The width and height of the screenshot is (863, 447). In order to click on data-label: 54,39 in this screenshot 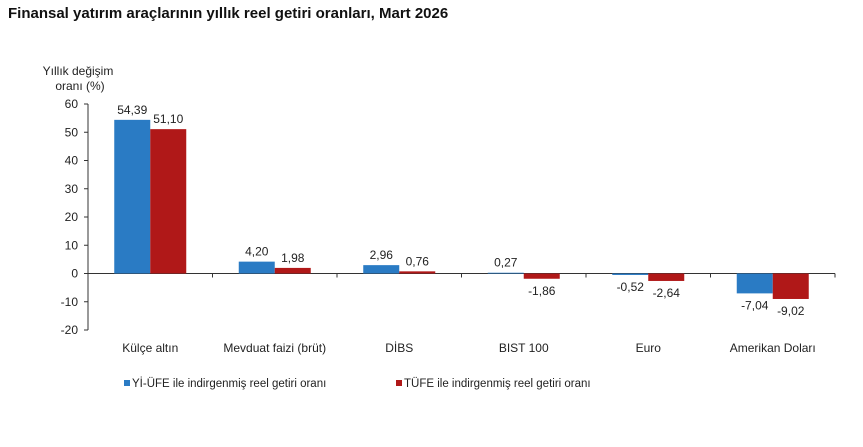, I will do `click(132, 110)`.